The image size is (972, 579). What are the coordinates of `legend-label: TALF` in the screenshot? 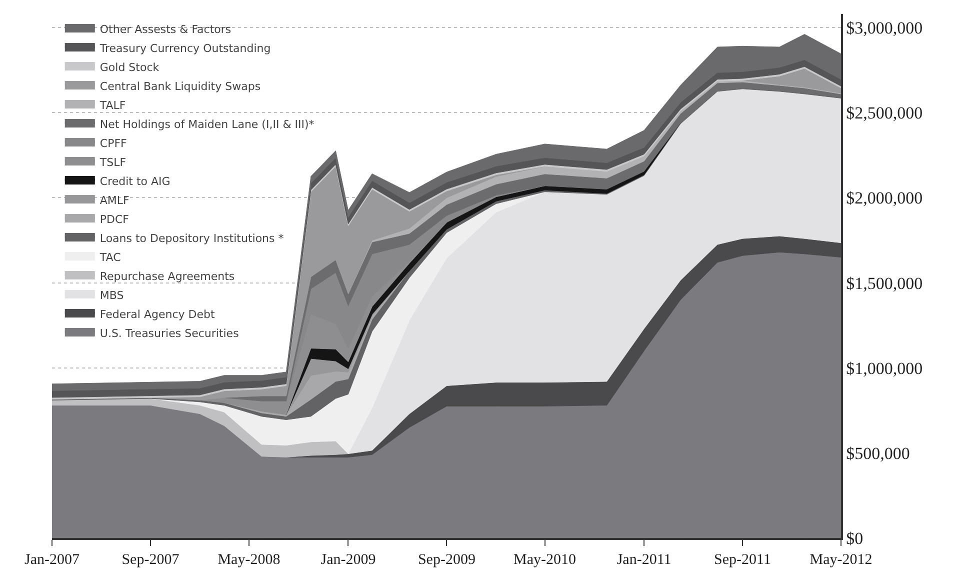 It's located at (112, 105).